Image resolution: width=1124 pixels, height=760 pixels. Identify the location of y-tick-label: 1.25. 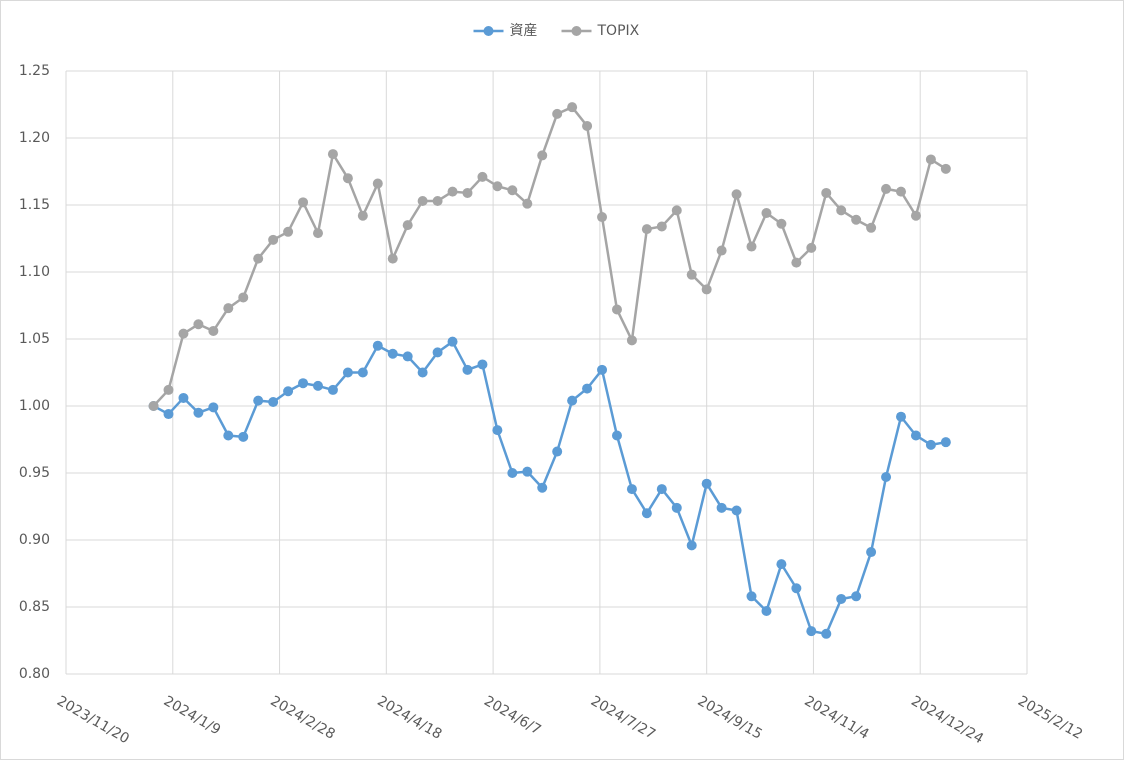
(34, 71).